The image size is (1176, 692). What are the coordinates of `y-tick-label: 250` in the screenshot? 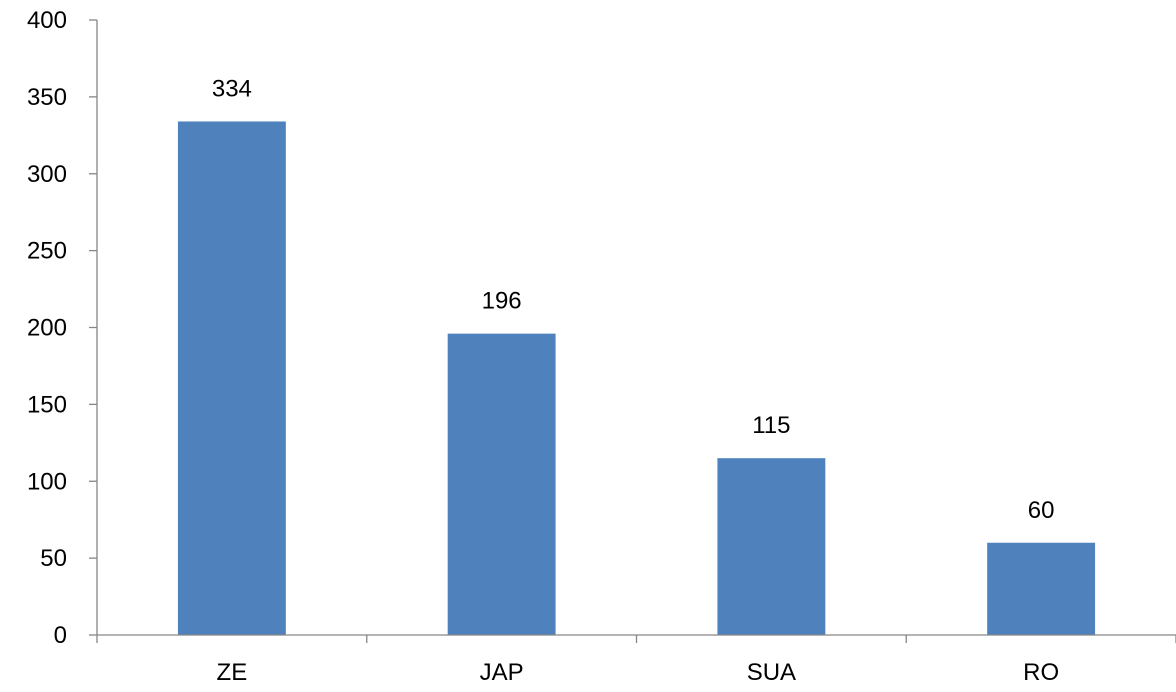 It's located at (47, 251).